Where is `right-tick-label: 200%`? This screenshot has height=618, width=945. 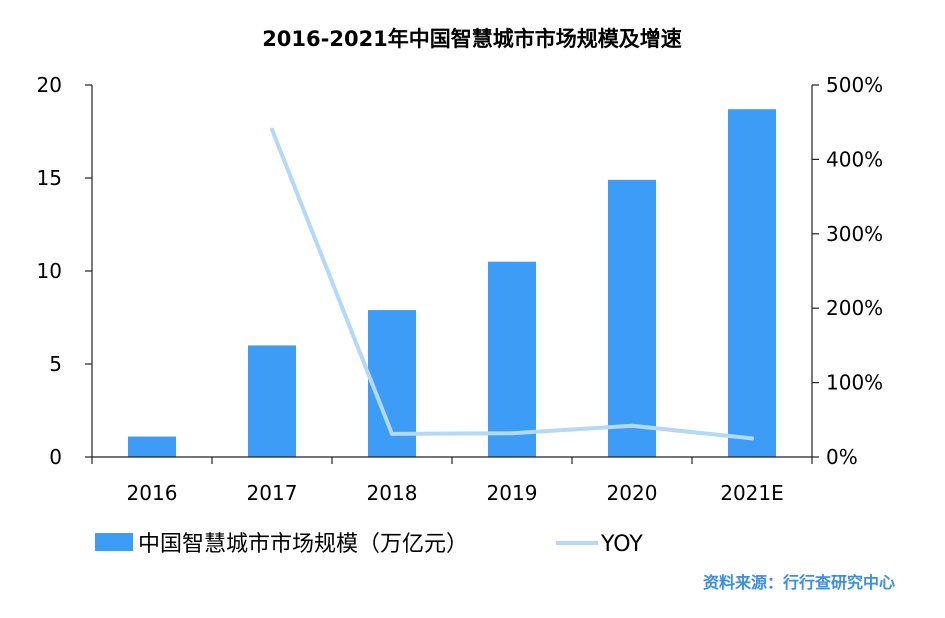 right-tick-label: 200% is located at coordinates (854, 308).